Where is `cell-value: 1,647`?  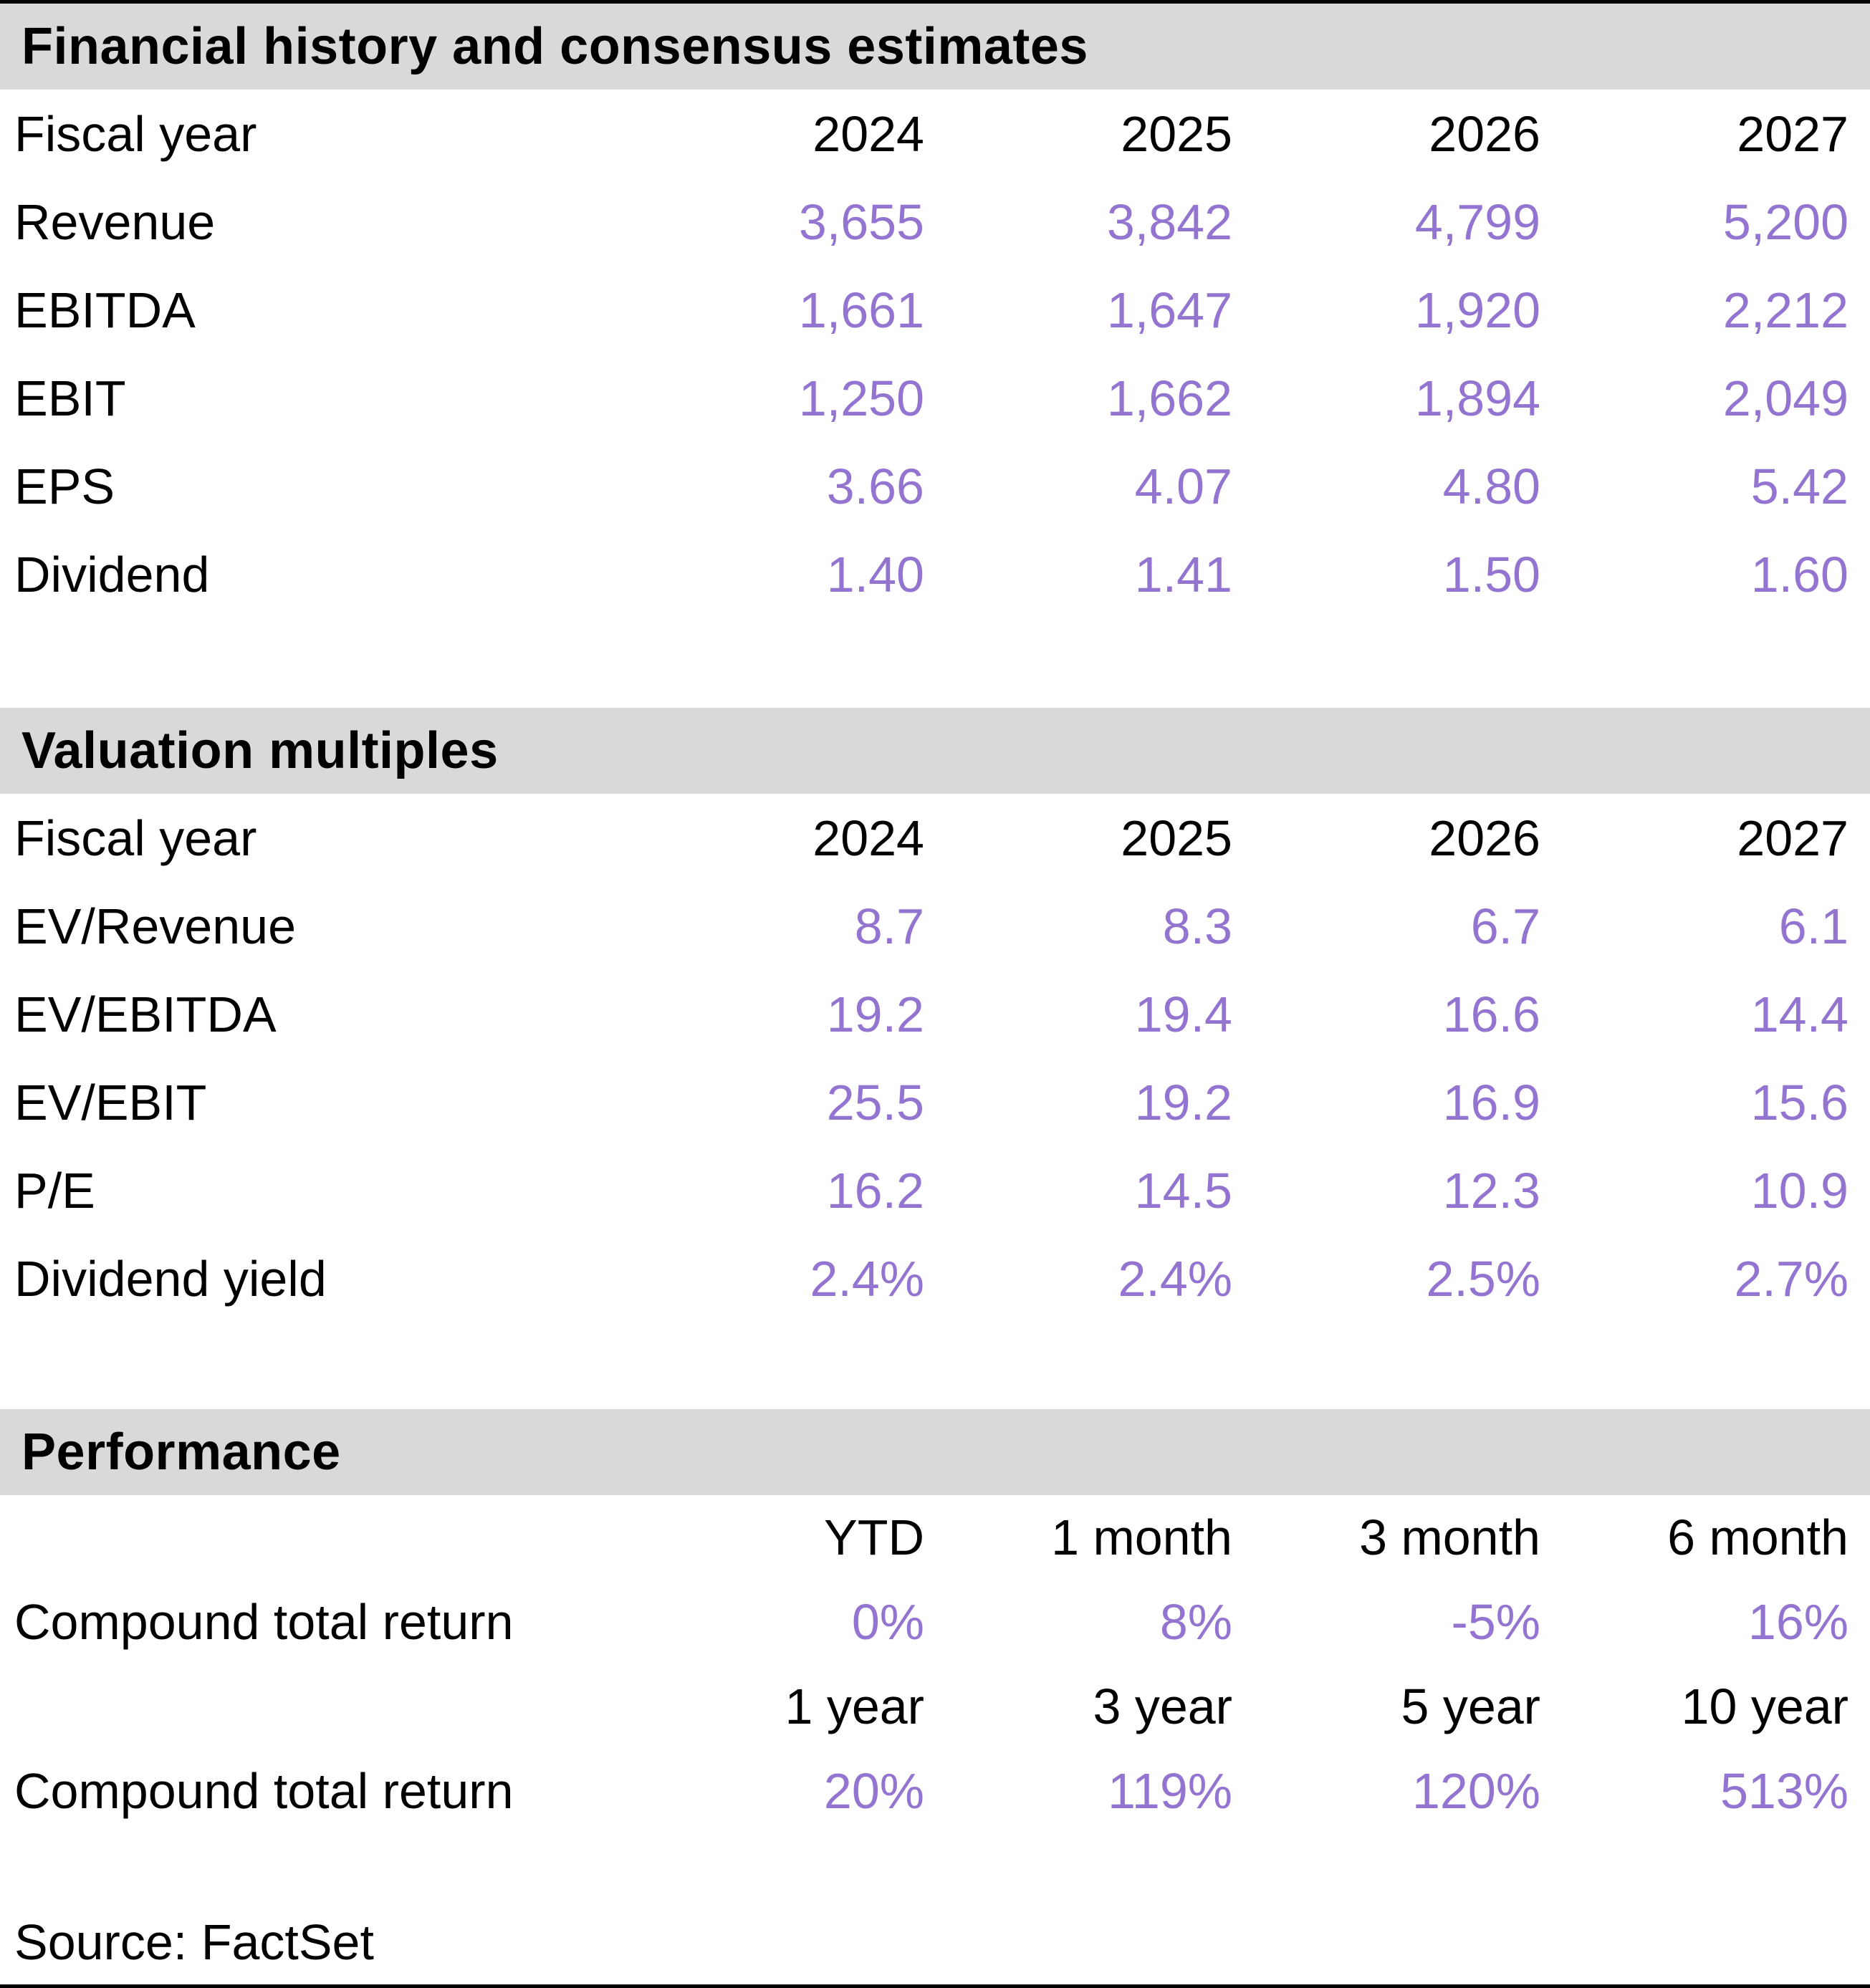
cell-value: 1,647 is located at coordinates (1169, 310).